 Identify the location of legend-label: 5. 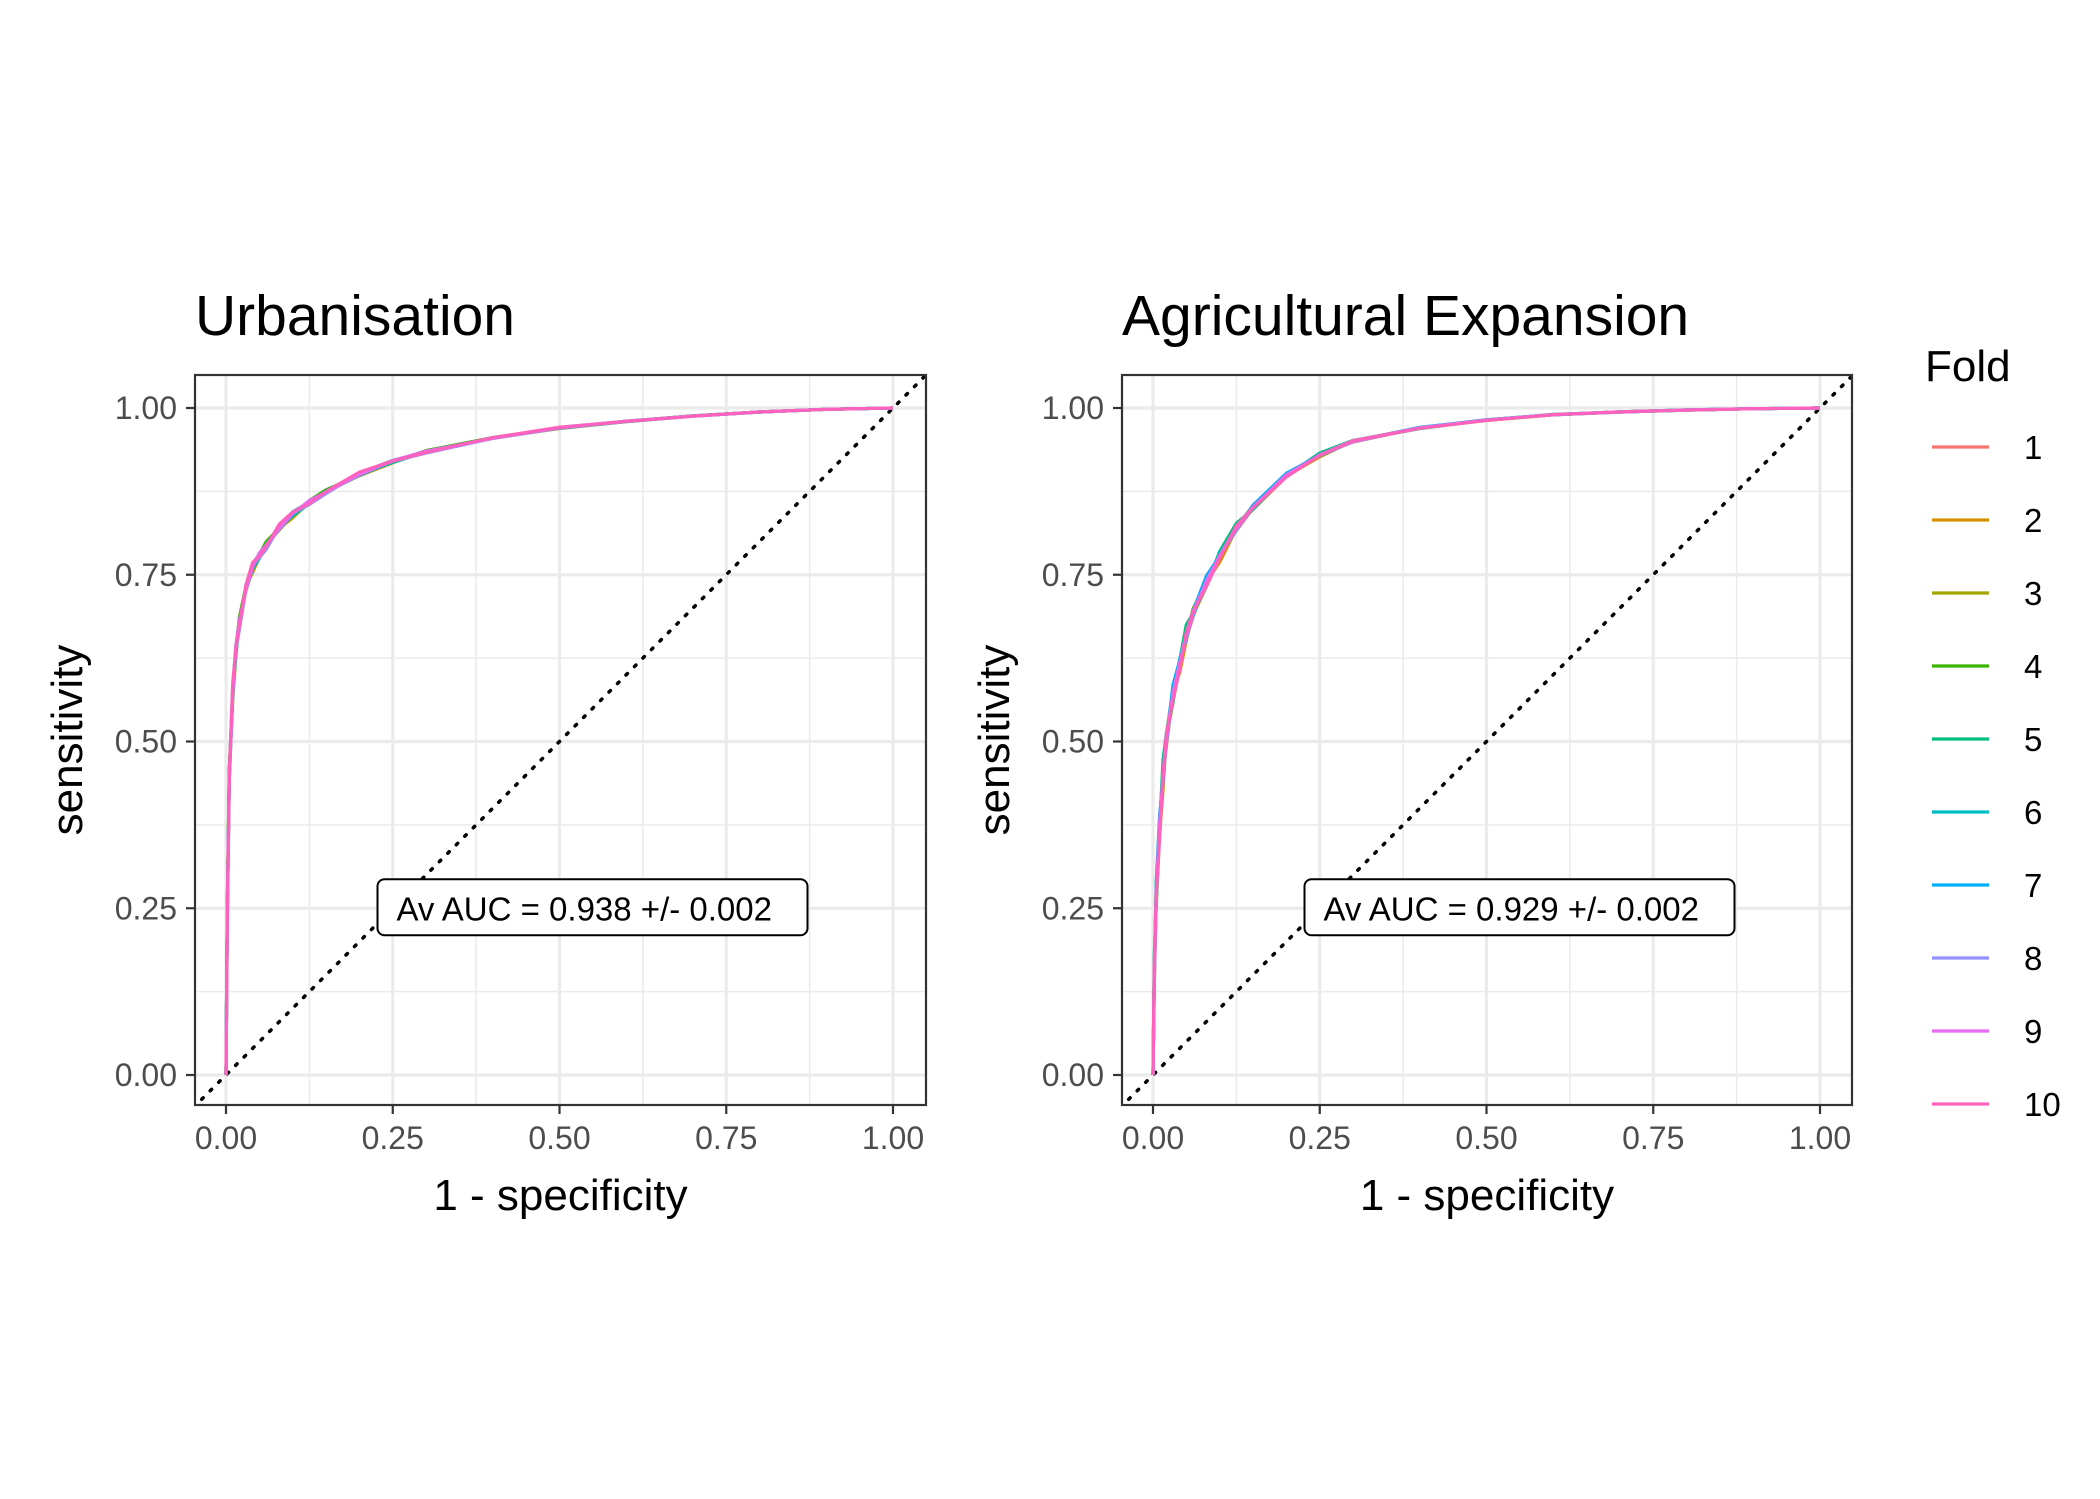
(2033, 739).